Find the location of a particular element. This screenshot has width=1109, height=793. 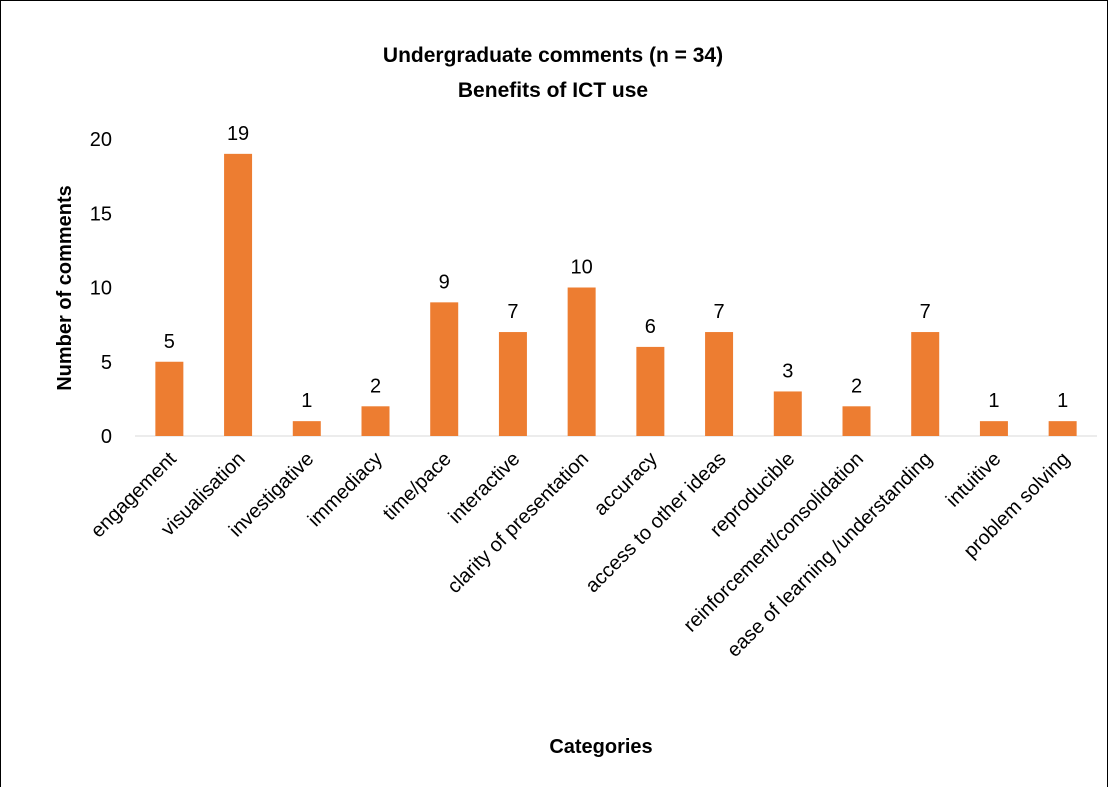

y-tick-label: 10 is located at coordinates (101, 289).